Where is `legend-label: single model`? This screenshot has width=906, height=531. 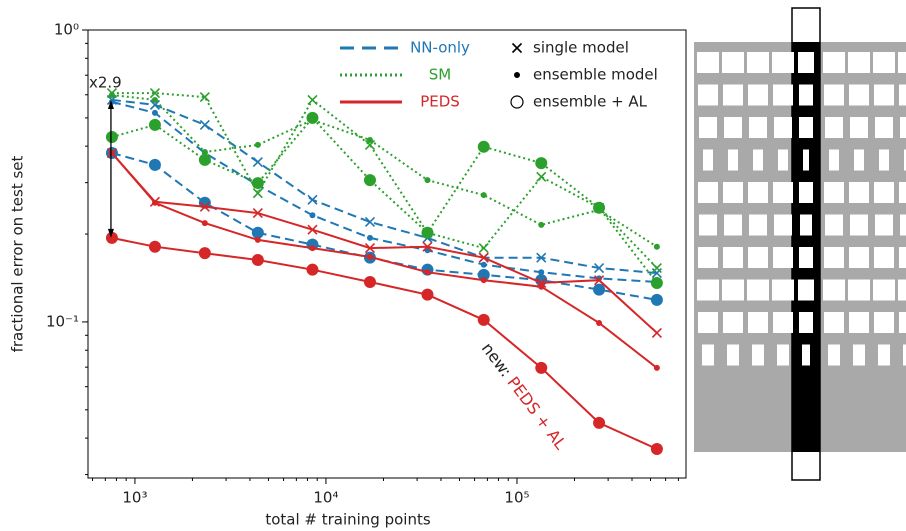 legend-label: single model is located at coordinates (581, 48).